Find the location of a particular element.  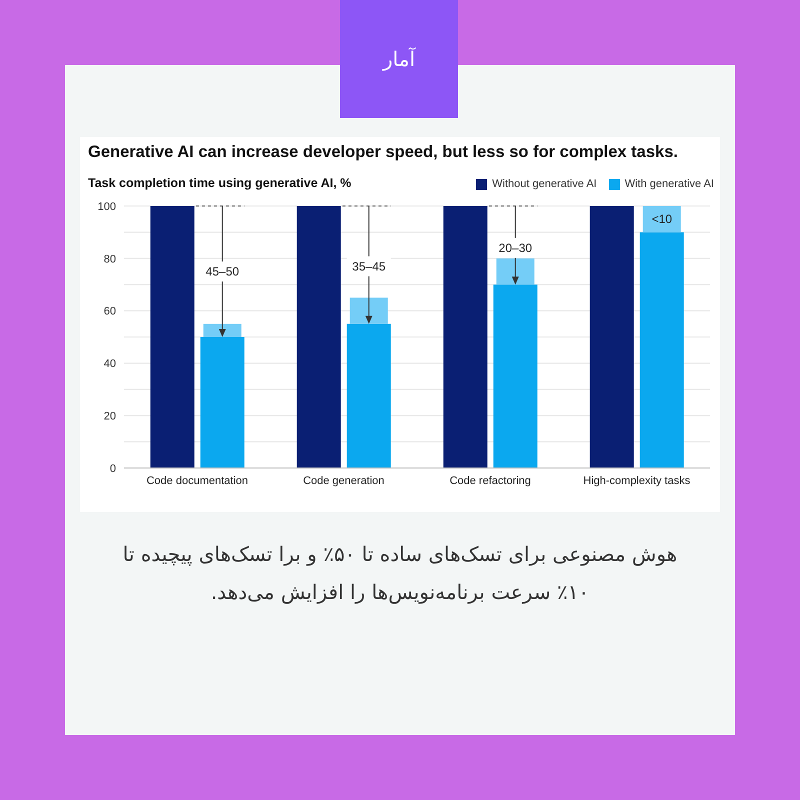

y-tick-label: 0 is located at coordinates (113, 468).